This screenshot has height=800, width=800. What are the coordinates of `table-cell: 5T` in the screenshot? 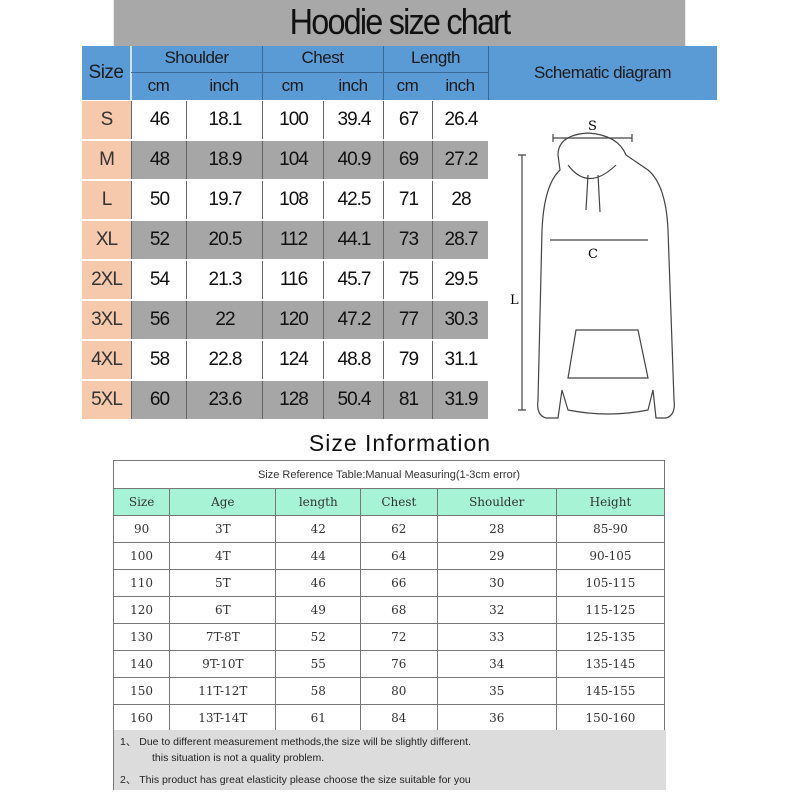 It's located at (223, 583).